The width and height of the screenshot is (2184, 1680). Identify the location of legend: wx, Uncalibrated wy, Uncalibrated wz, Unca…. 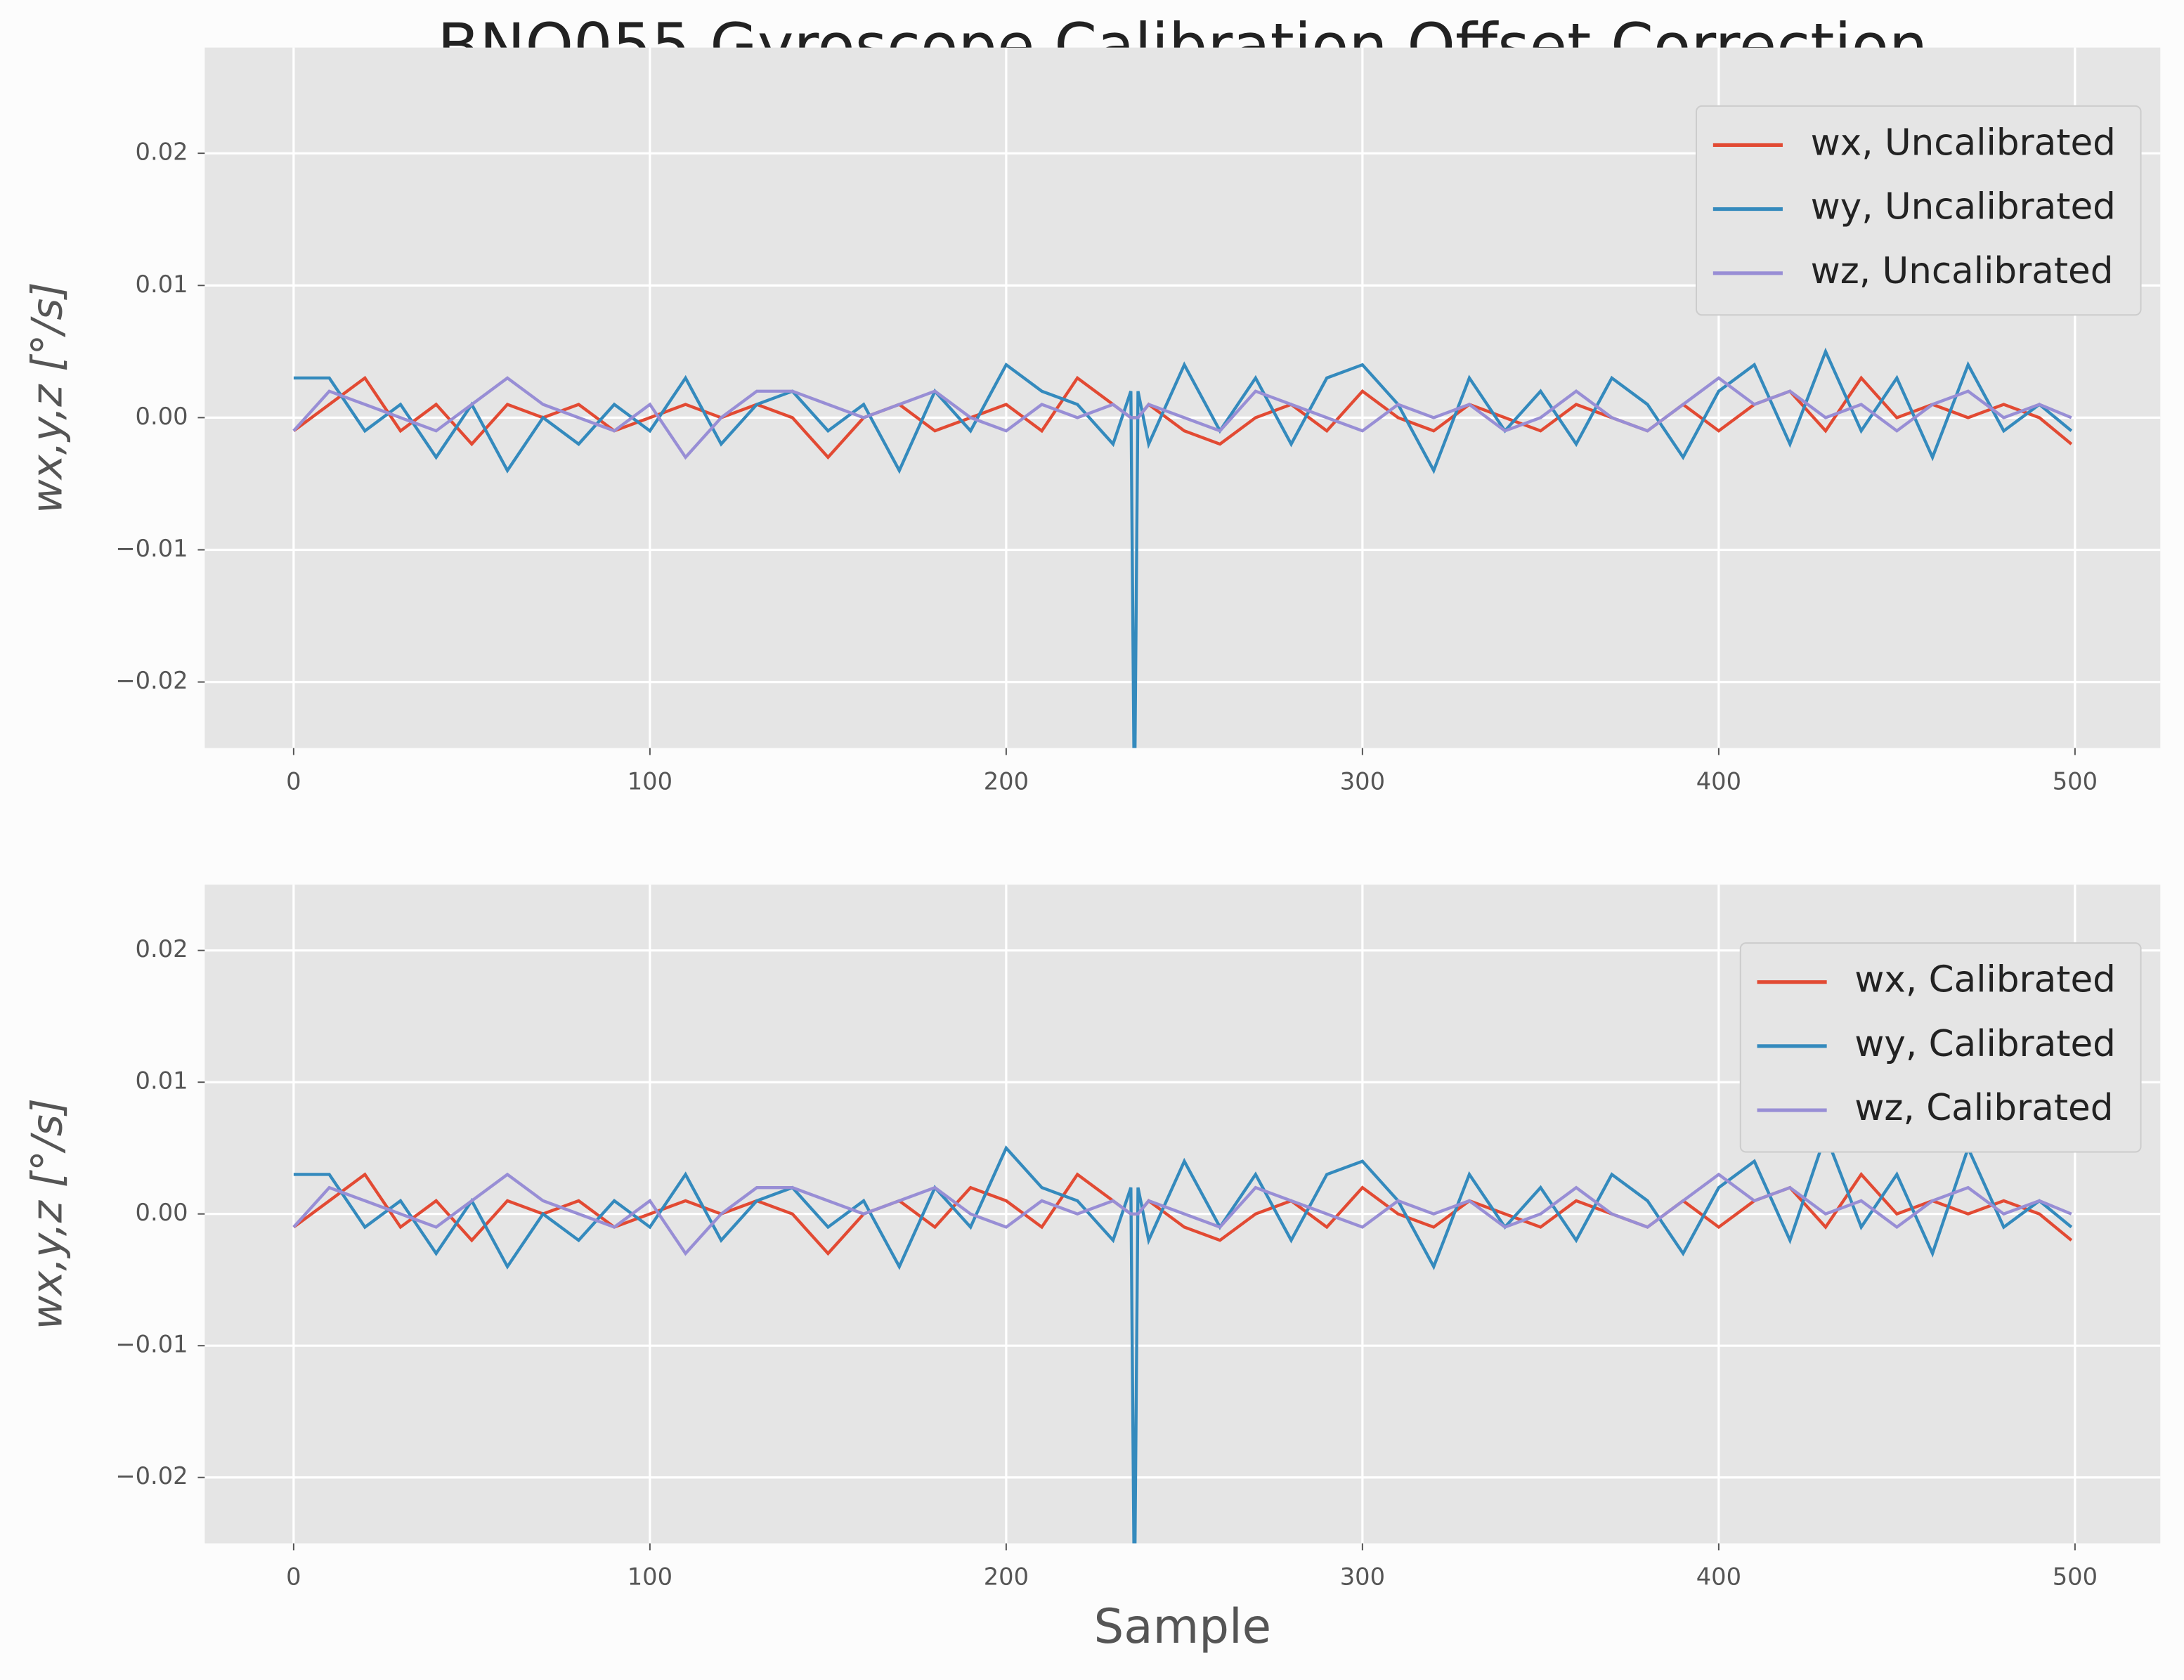
(1919, 210).